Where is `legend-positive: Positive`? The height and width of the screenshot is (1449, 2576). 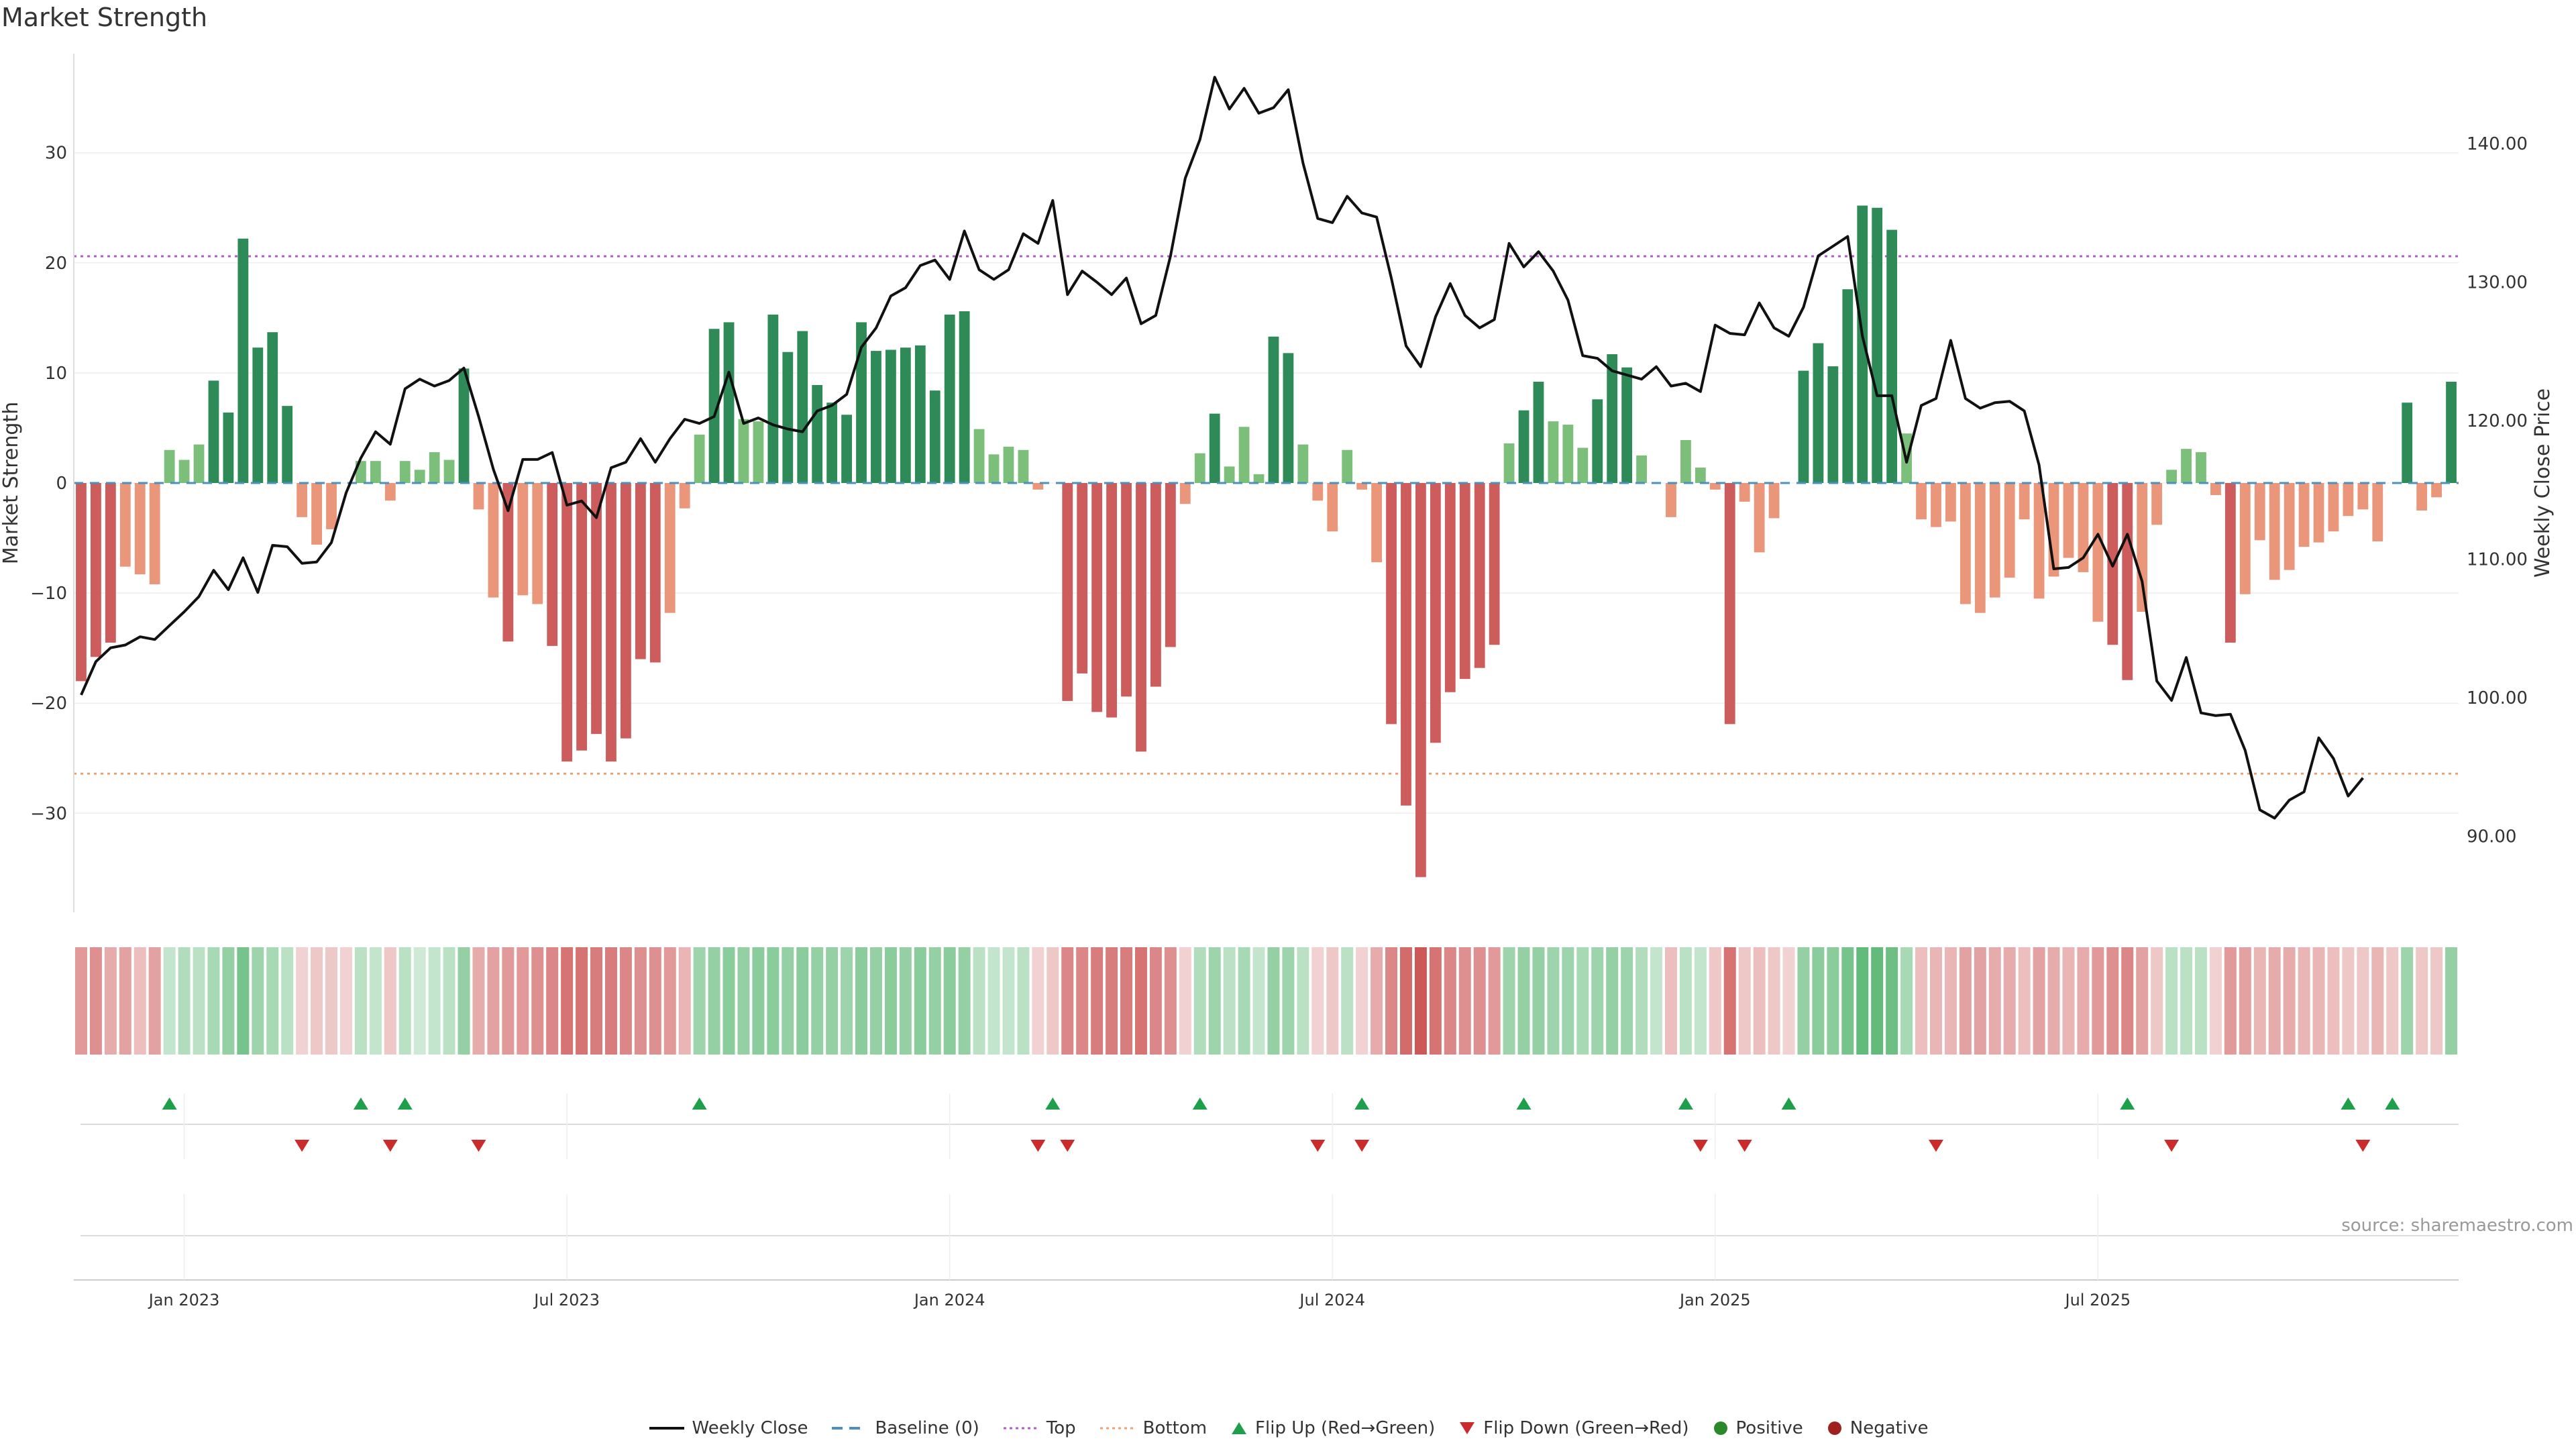 legend-positive: Positive is located at coordinates (1757, 1428).